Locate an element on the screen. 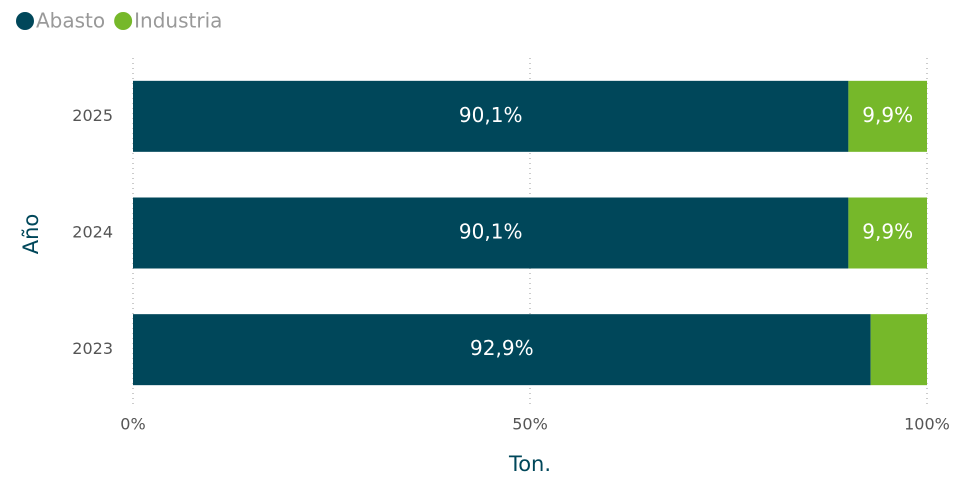  x-tick-label: 0% is located at coordinates (132, 424).